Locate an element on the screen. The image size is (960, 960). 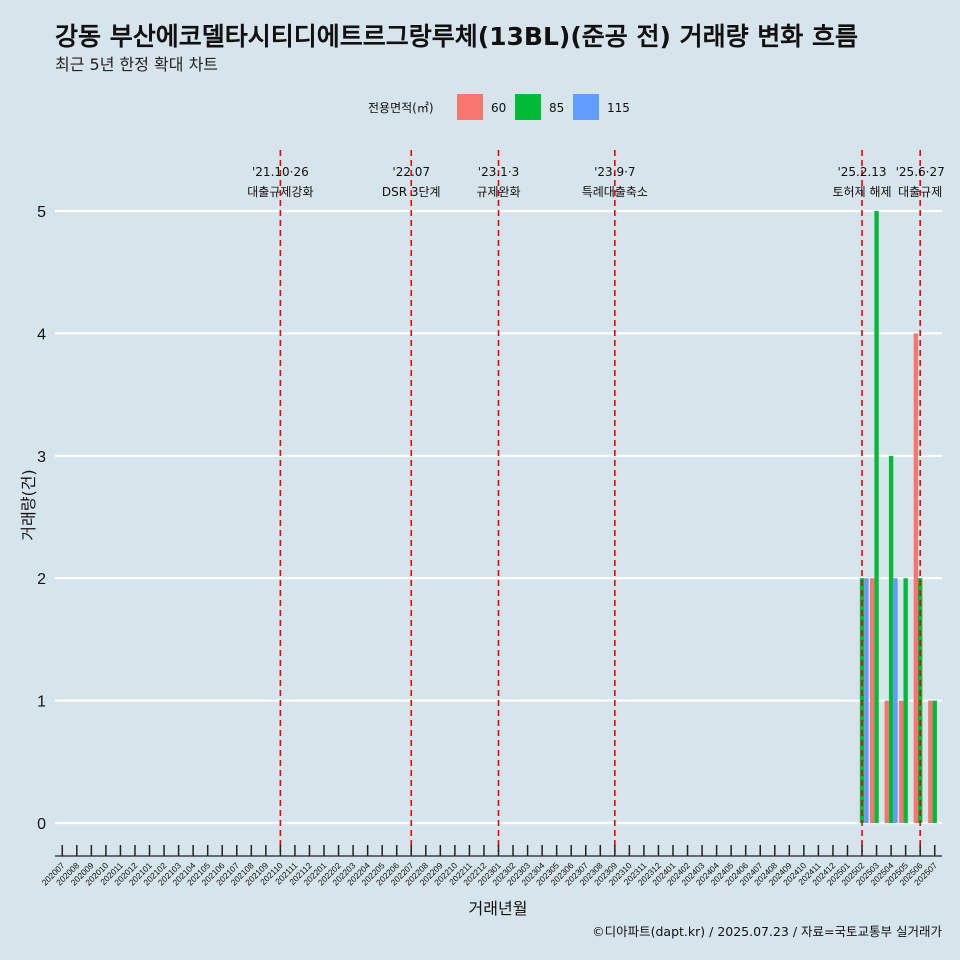
y-axis: 0 1 2 3 4 5 is located at coordinates (41, 518).